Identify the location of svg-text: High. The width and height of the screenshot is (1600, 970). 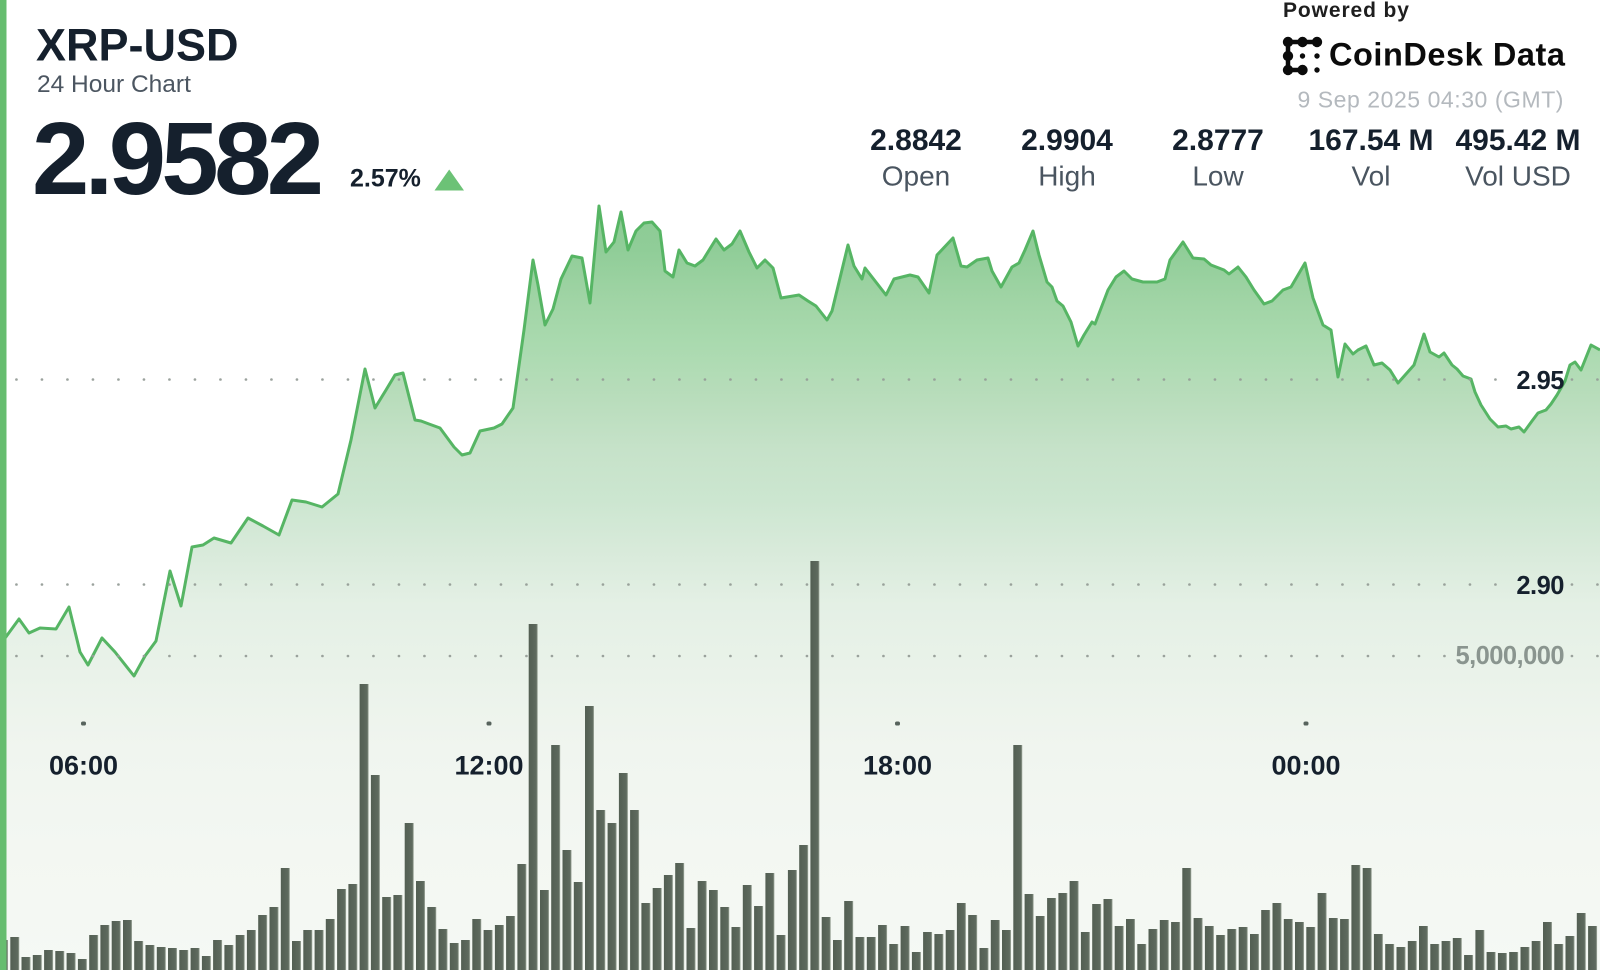
(1067, 176).